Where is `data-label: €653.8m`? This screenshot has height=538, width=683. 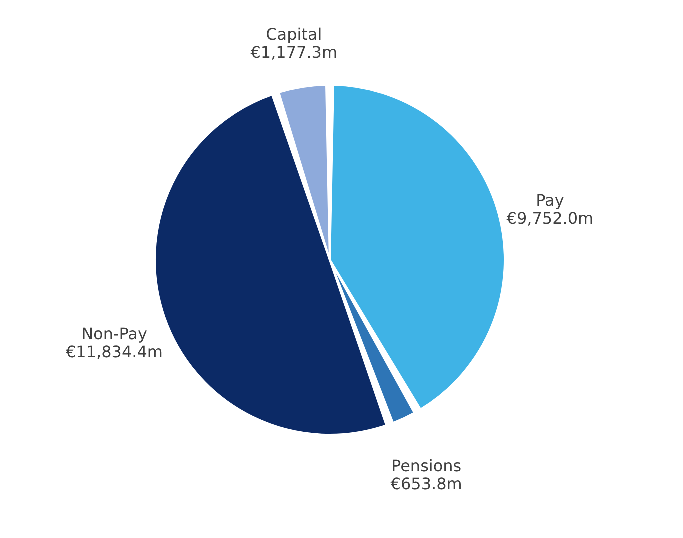
data-label: €653.8m is located at coordinates (426, 484).